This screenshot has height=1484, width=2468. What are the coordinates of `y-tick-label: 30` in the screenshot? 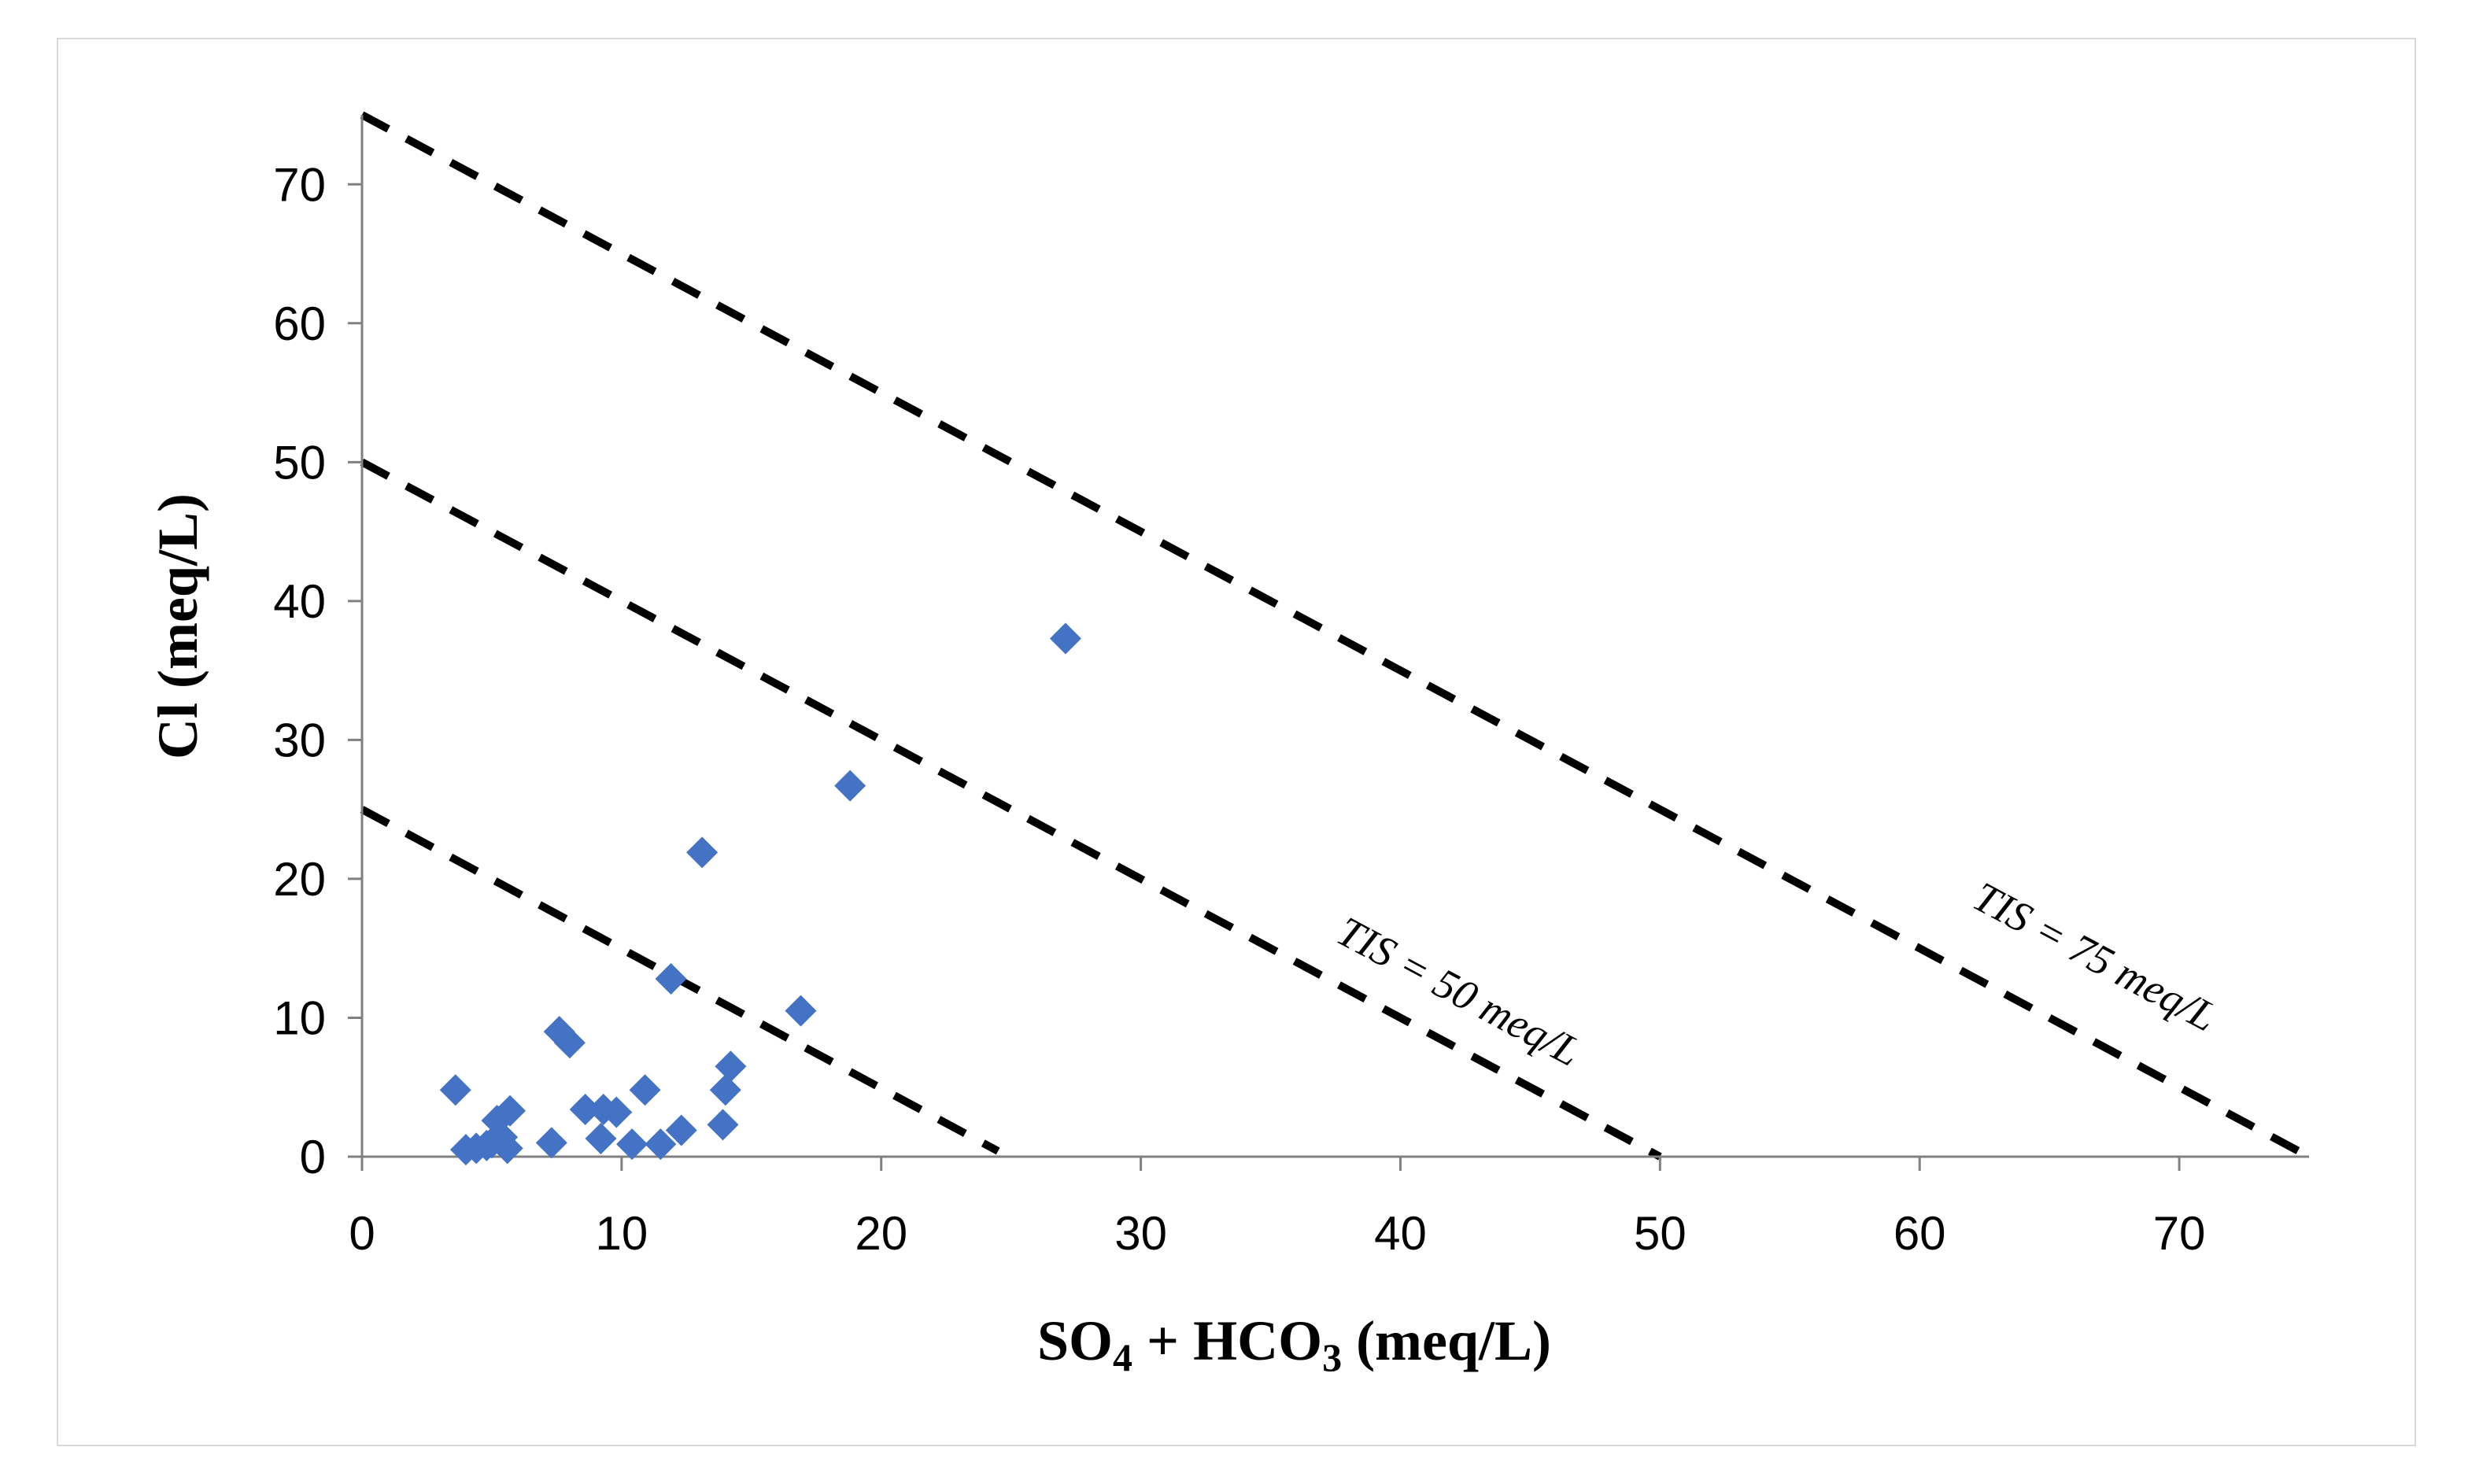 It's located at (299, 740).